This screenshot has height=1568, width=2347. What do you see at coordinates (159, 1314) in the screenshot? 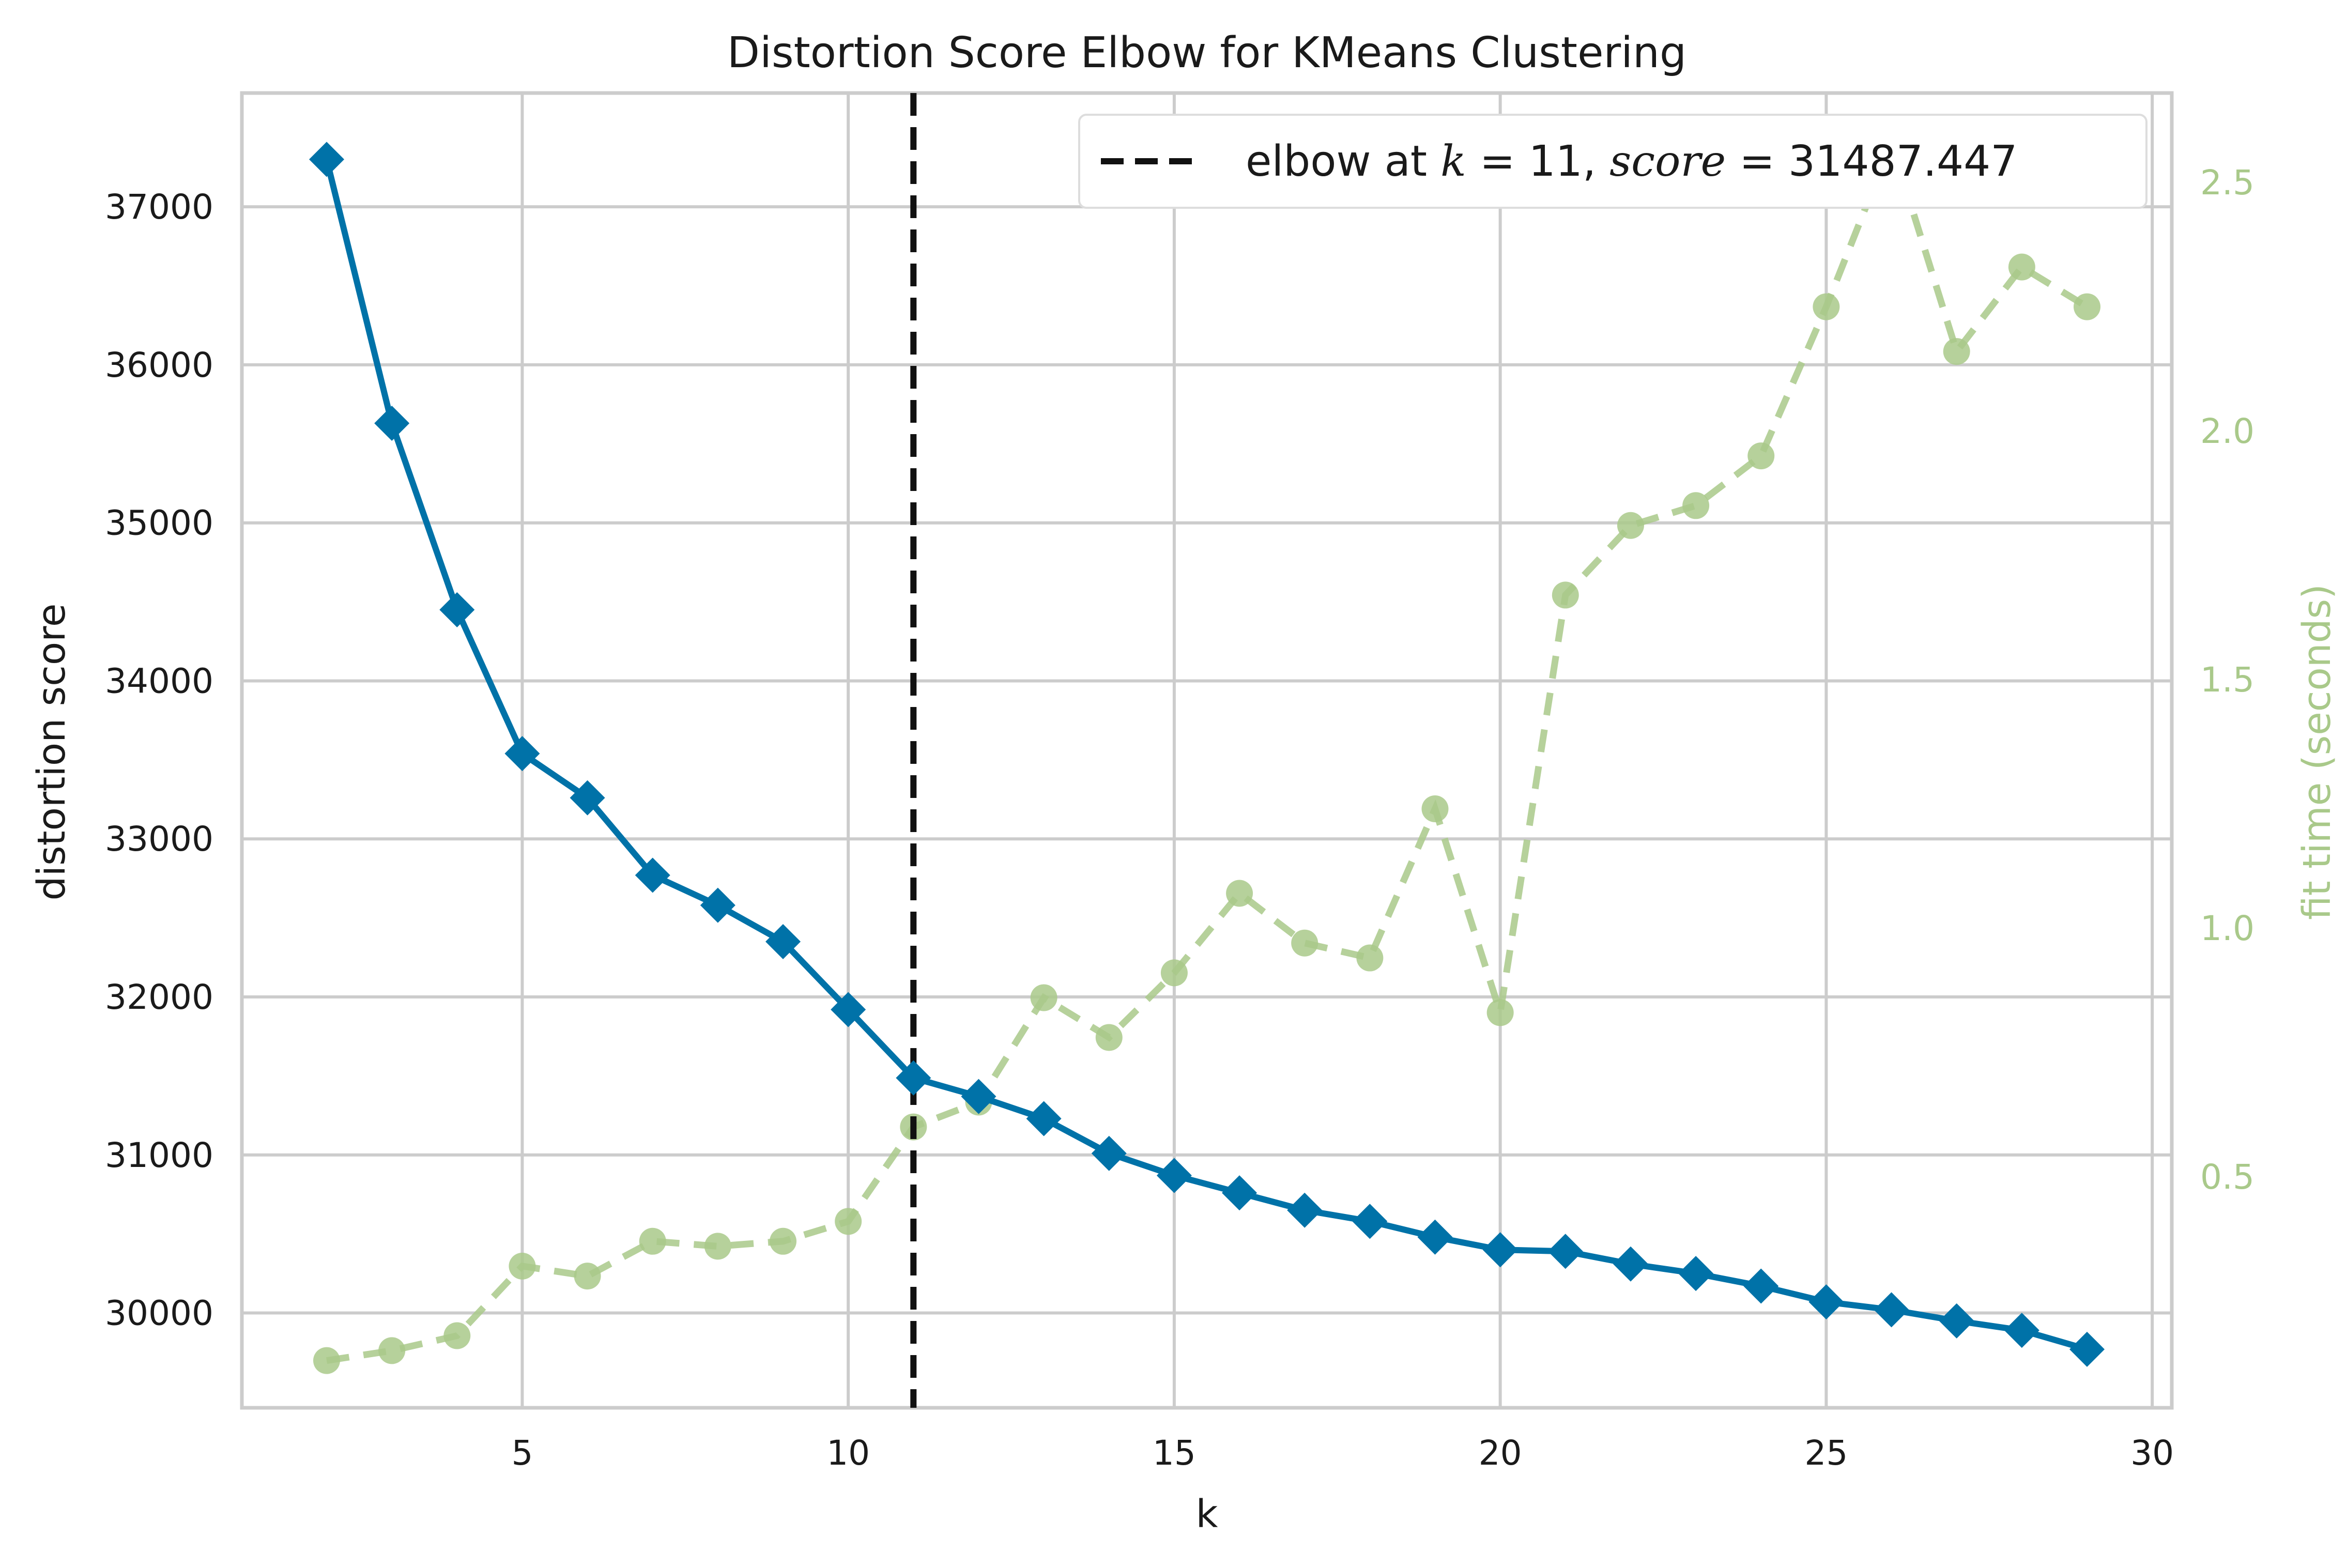
I see `y-tick-label: 30000` at bounding box center [159, 1314].